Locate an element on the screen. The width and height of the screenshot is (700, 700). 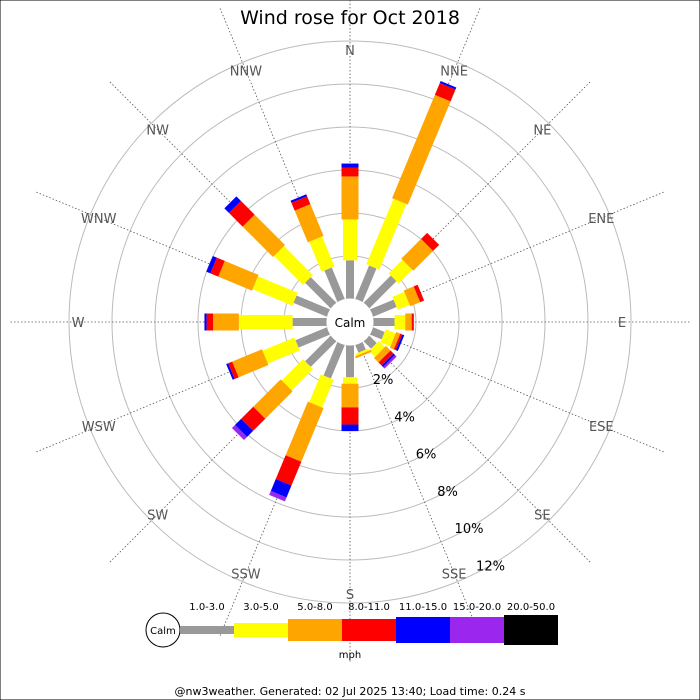
calm-label: Calm is located at coordinates (350, 323).